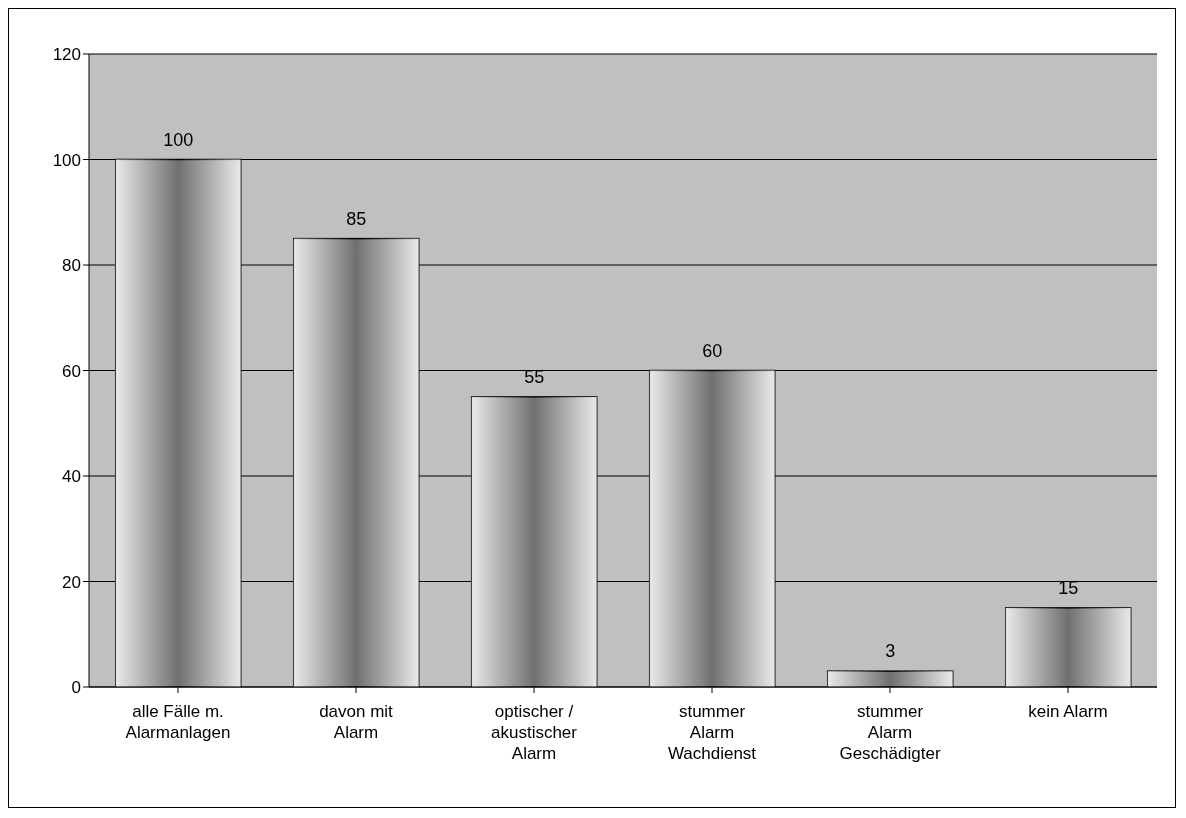 Image resolution: width=1186 pixels, height=818 pixels. Describe the element at coordinates (534, 732) in the screenshot. I see `x-tick-label: optischer / akustischer Alarm` at that location.